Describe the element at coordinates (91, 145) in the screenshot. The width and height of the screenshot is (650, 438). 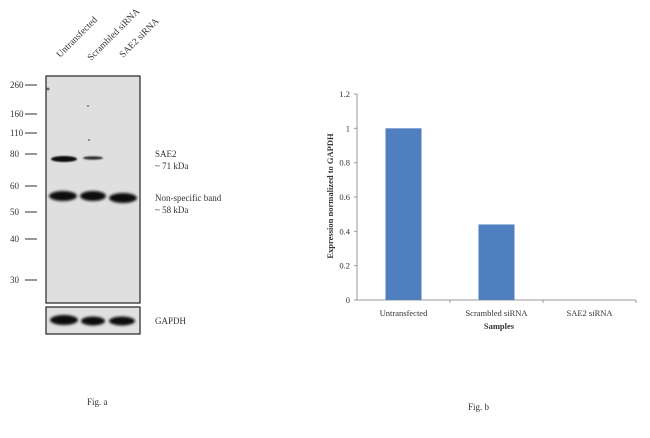
I see `blot-bands` at that location.